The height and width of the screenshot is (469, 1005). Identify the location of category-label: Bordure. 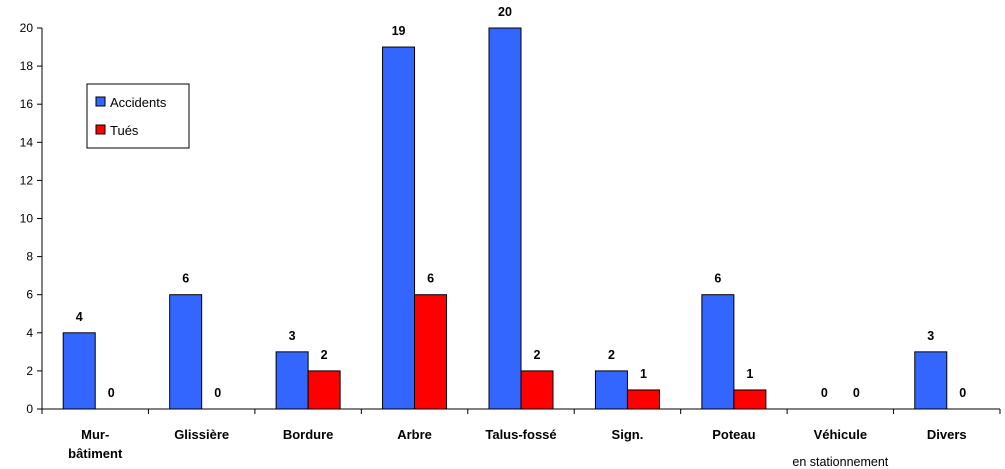
(308, 434).